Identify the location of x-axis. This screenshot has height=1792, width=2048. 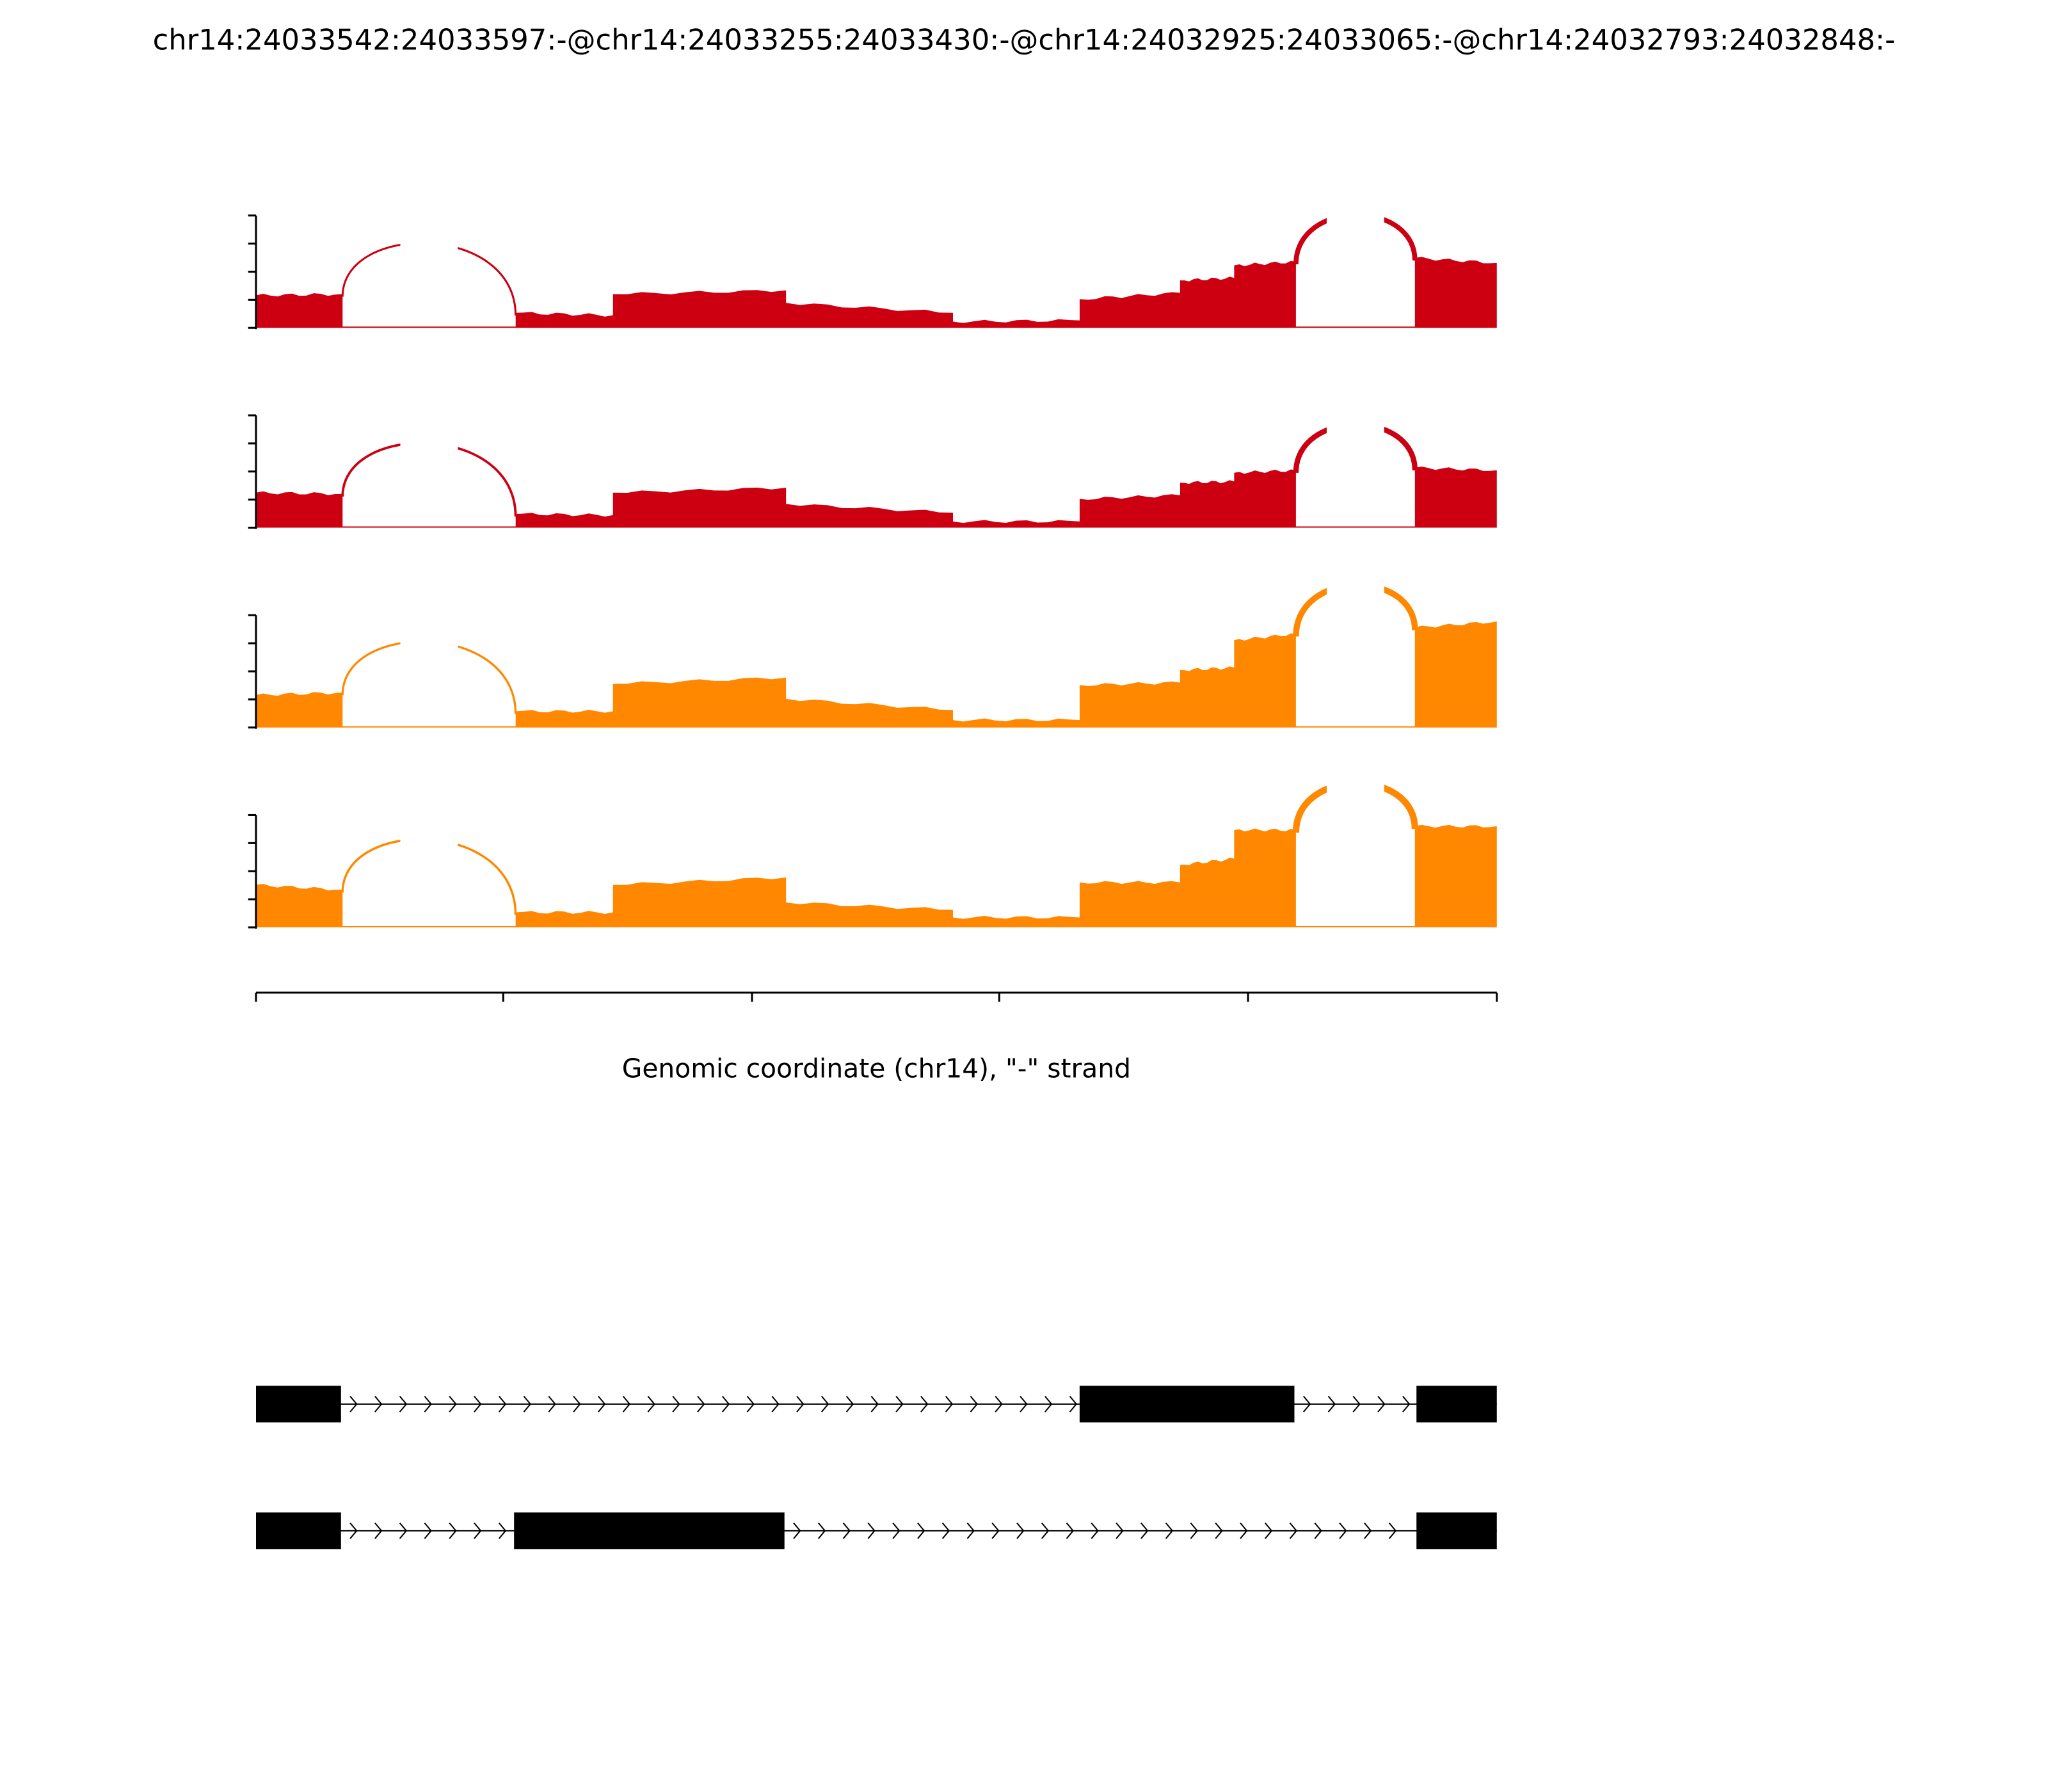
(876, 996).